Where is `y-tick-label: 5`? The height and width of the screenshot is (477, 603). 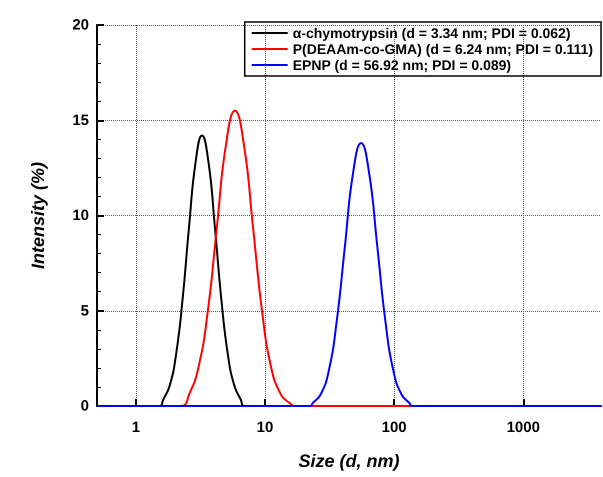 y-tick-label: 5 is located at coordinates (84, 311).